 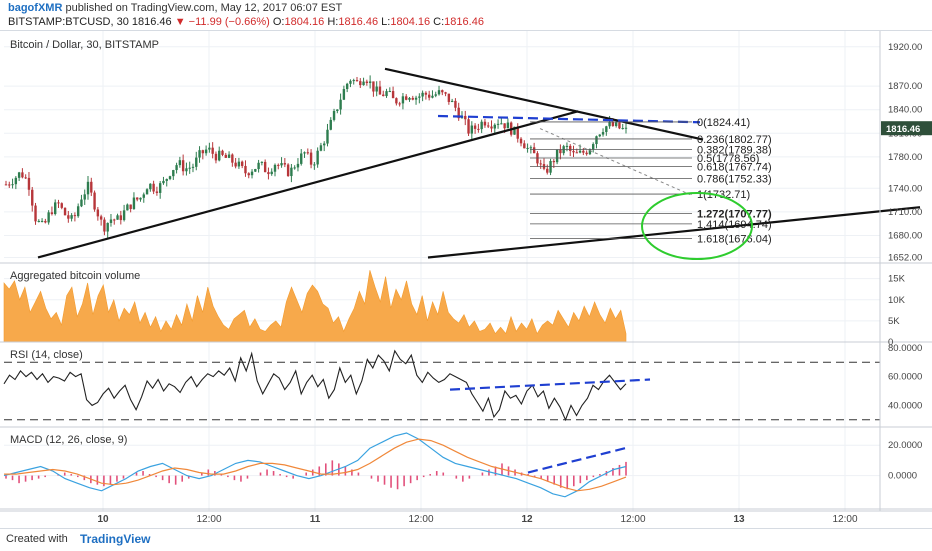 What do you see at coordinates (115, 539) in the screenshot?
I see `tradingview-logo: TradingView` at bounding box center [115, 539].